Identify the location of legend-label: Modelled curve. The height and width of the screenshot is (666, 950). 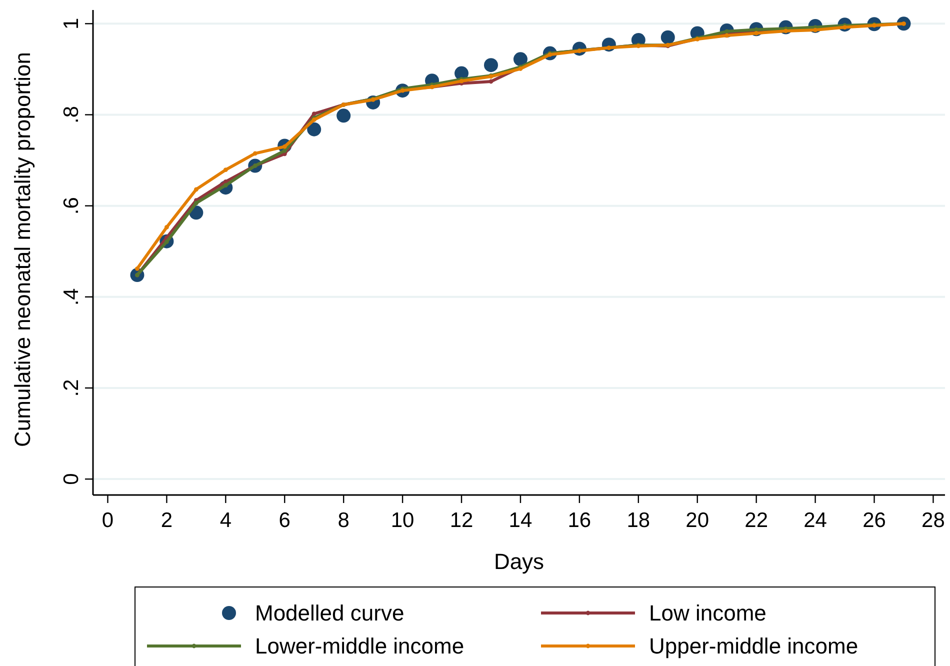
(329, 613).